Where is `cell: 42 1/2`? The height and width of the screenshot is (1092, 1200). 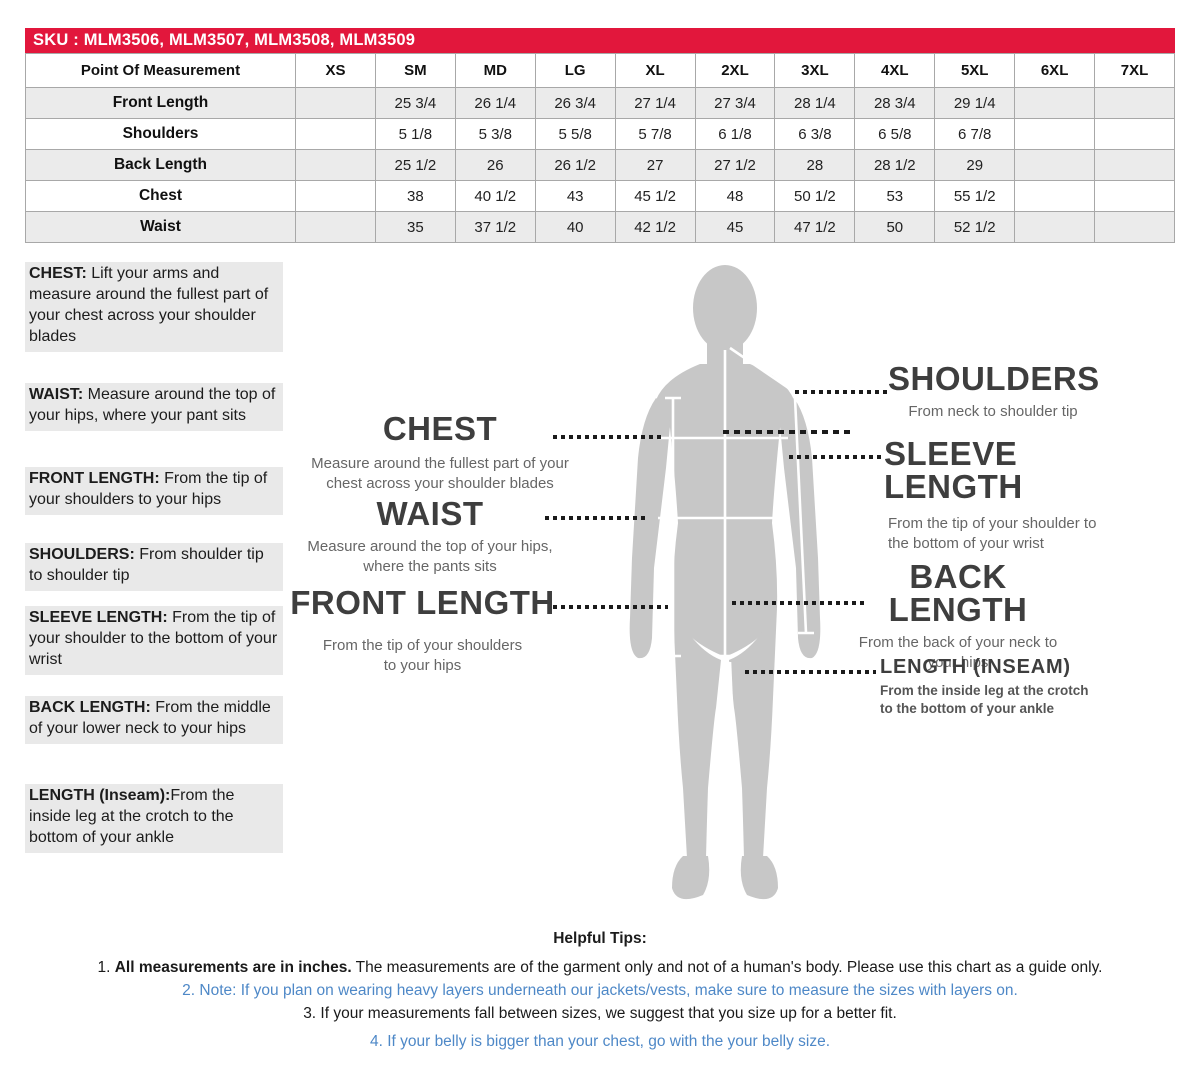
cell: 42 1/2 is located at coordinates (655, 227).